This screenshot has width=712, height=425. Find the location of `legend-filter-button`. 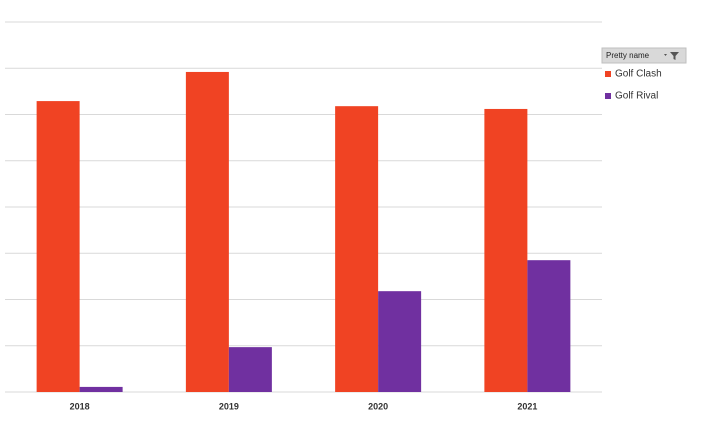

legend-filter-button is located at coordinates (644, 55).